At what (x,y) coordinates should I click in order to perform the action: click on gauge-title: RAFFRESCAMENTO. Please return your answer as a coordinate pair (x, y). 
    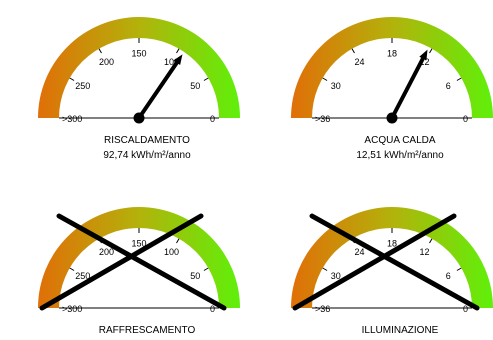
    Looking at the image, I should click on (147, 330).